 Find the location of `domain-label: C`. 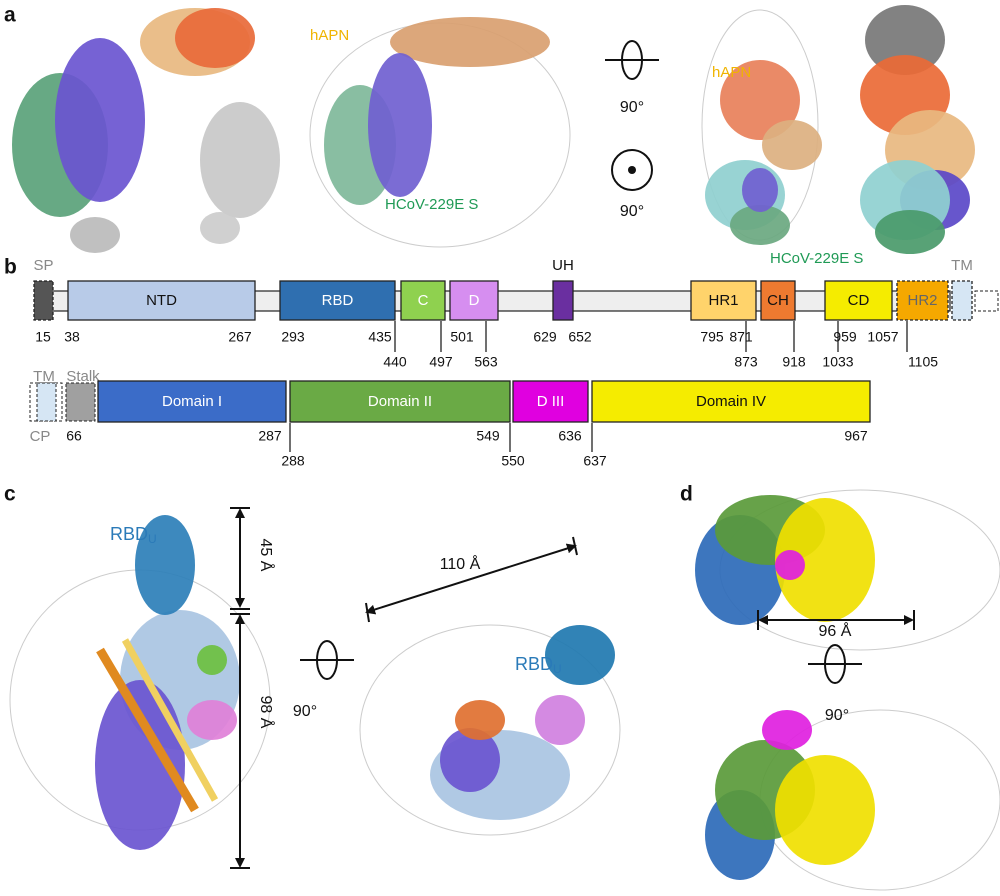

domain-label: C is located at coordinates (423, 300).